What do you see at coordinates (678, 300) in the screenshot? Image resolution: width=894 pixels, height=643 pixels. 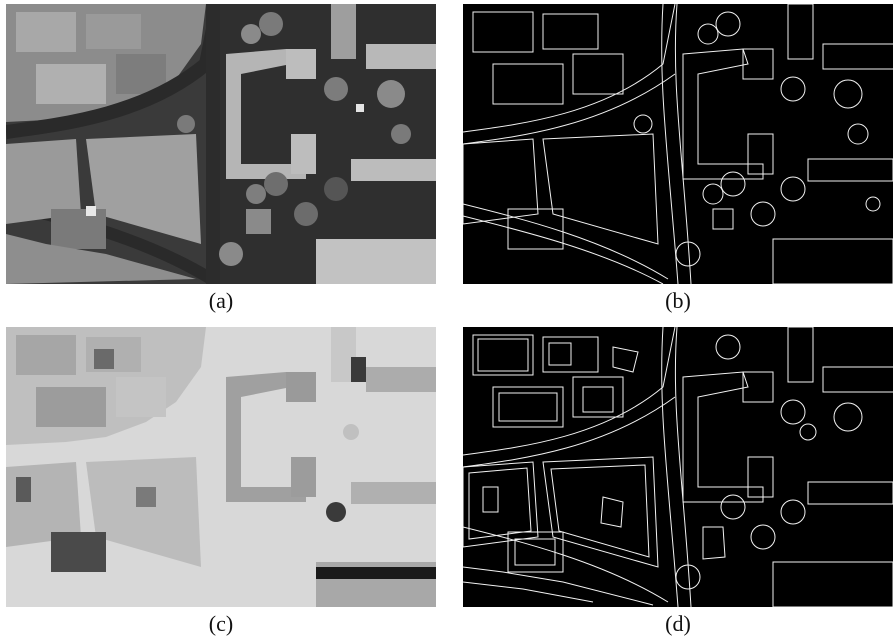 I see `caption-b: (b)` at bounding box center [678, 300].